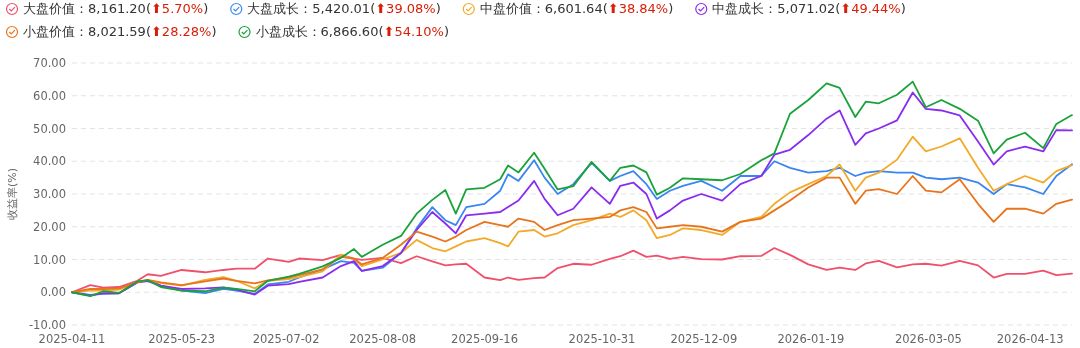  Describe the element at coordinates (49, 128) in the screenshot. I see `y-tick-label: 50.00` at that location.